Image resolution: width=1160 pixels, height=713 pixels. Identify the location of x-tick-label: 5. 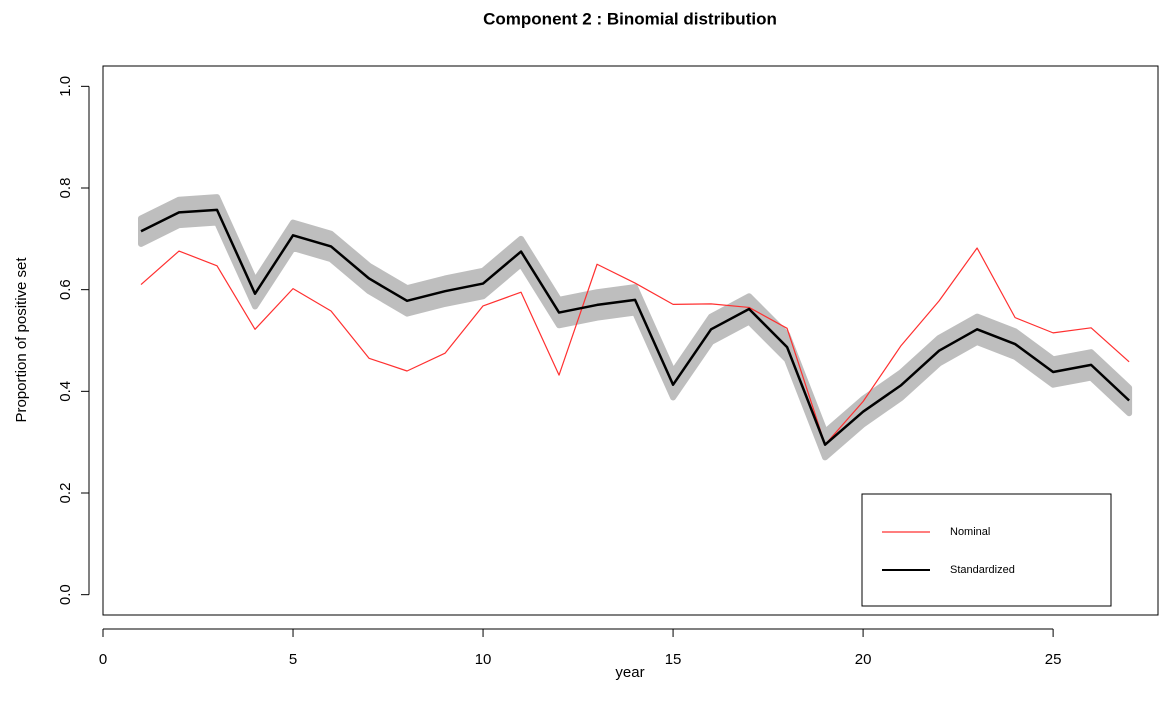
(293, 659).